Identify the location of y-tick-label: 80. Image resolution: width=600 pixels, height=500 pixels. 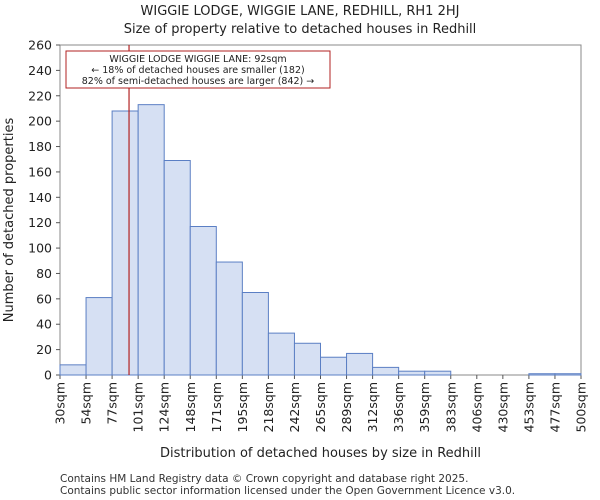
(44, 273).